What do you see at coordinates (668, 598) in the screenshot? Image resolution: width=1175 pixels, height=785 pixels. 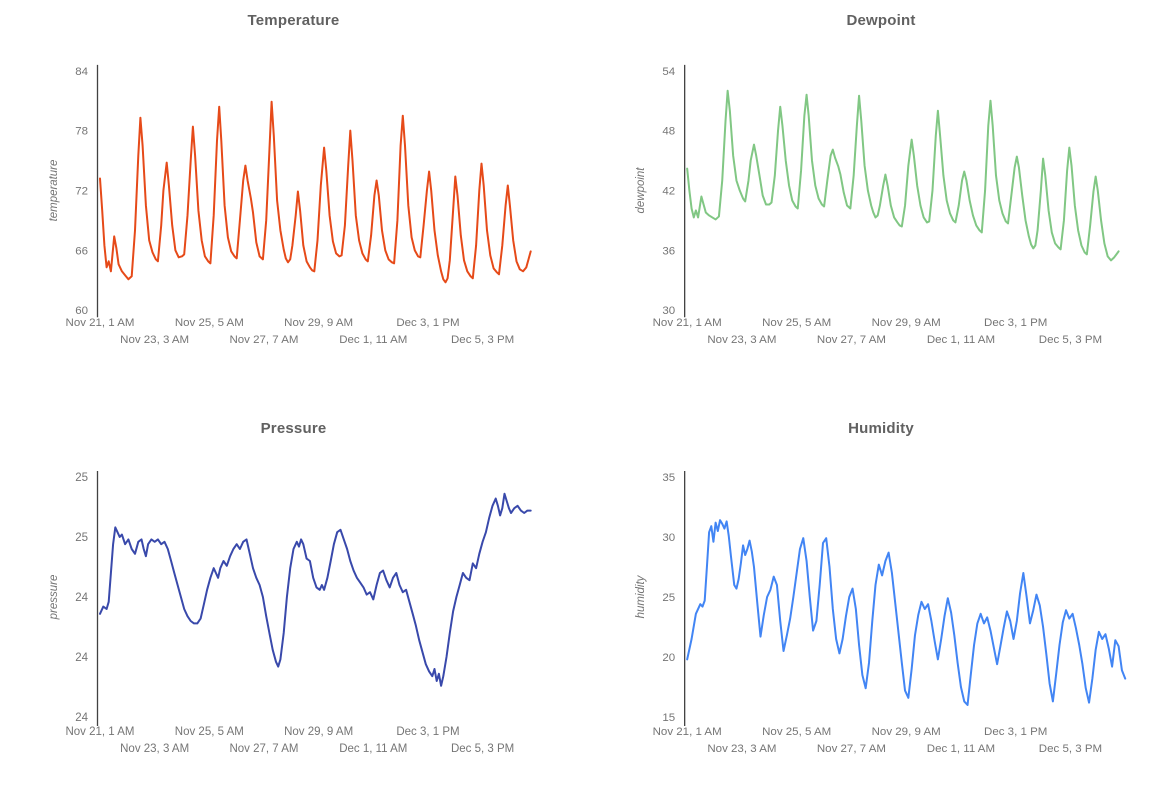 I see `humidity-y-tick-label: 25` at bounding box center [668, 598].